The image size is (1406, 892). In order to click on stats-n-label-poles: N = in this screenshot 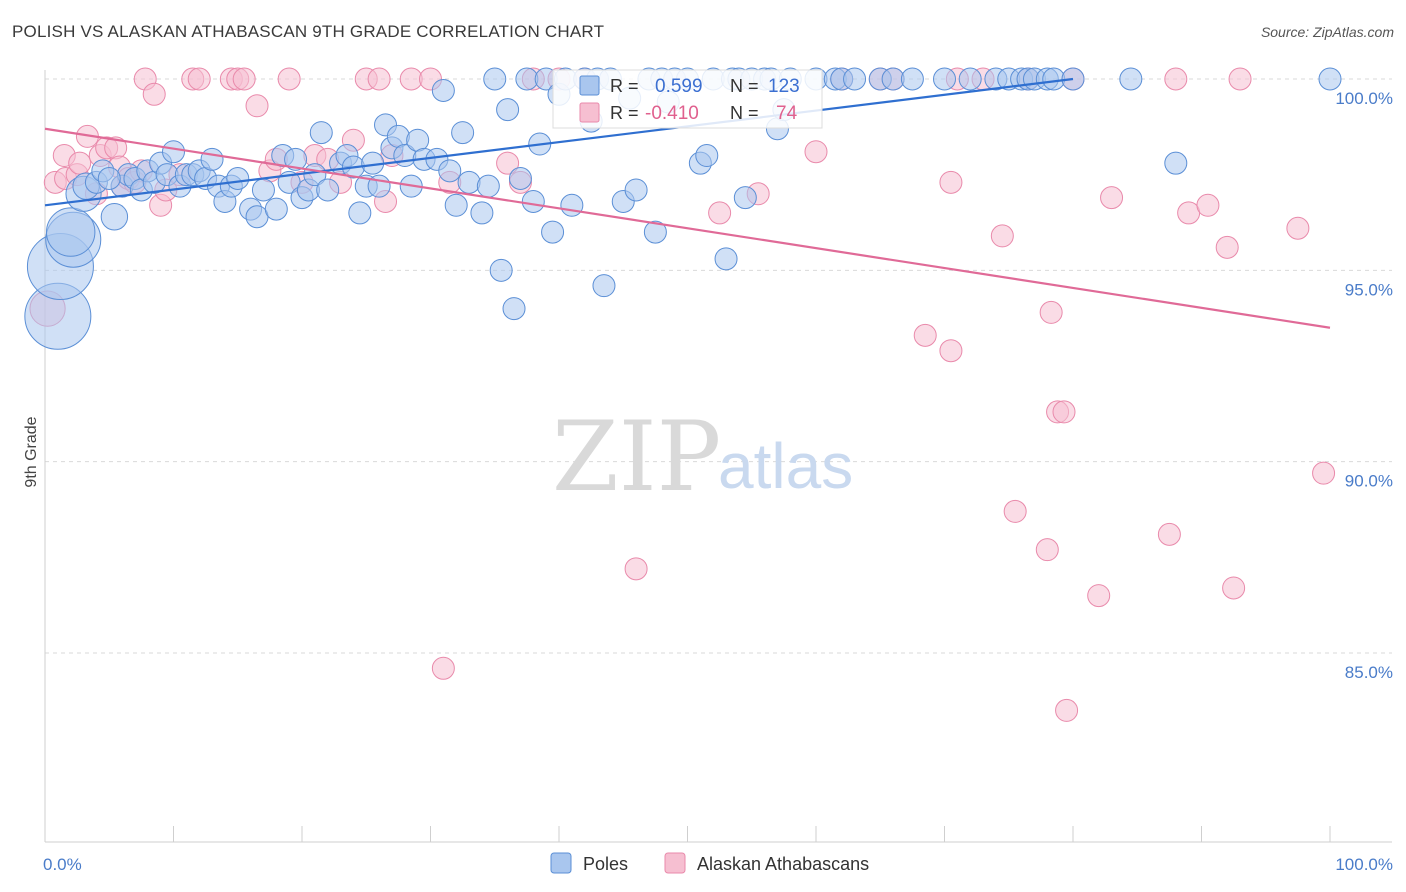, I will do `click(744, 86)`.